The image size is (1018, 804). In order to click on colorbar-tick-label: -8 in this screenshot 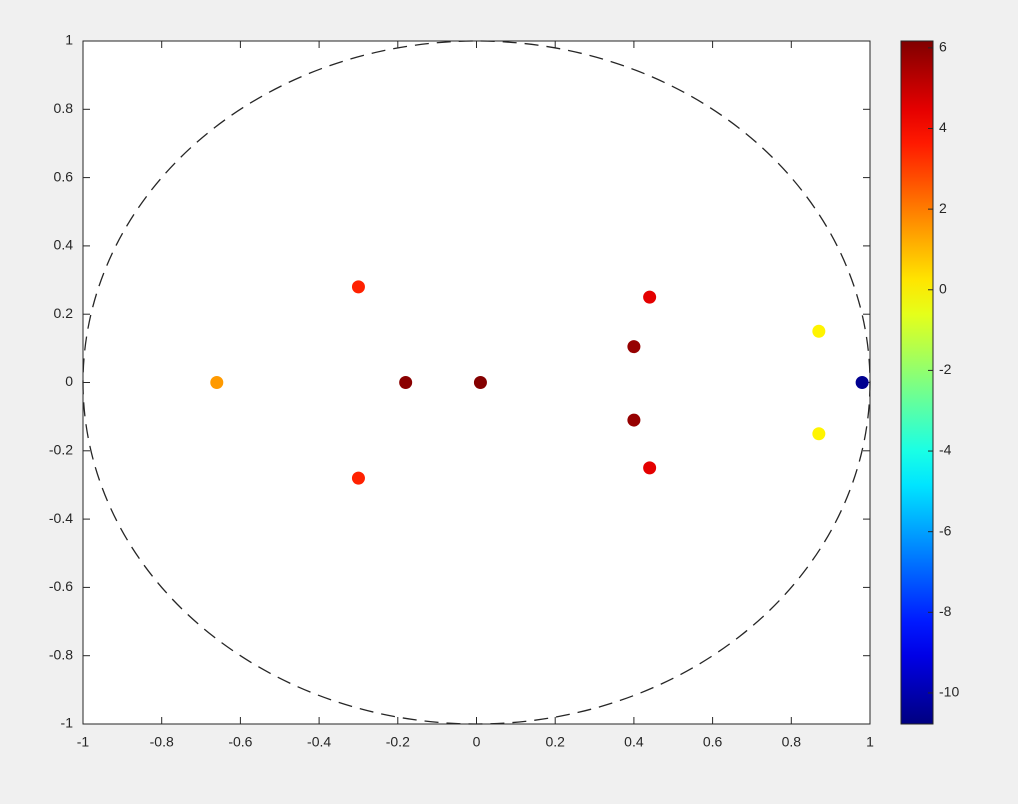, I will do `click(945, 611)`.